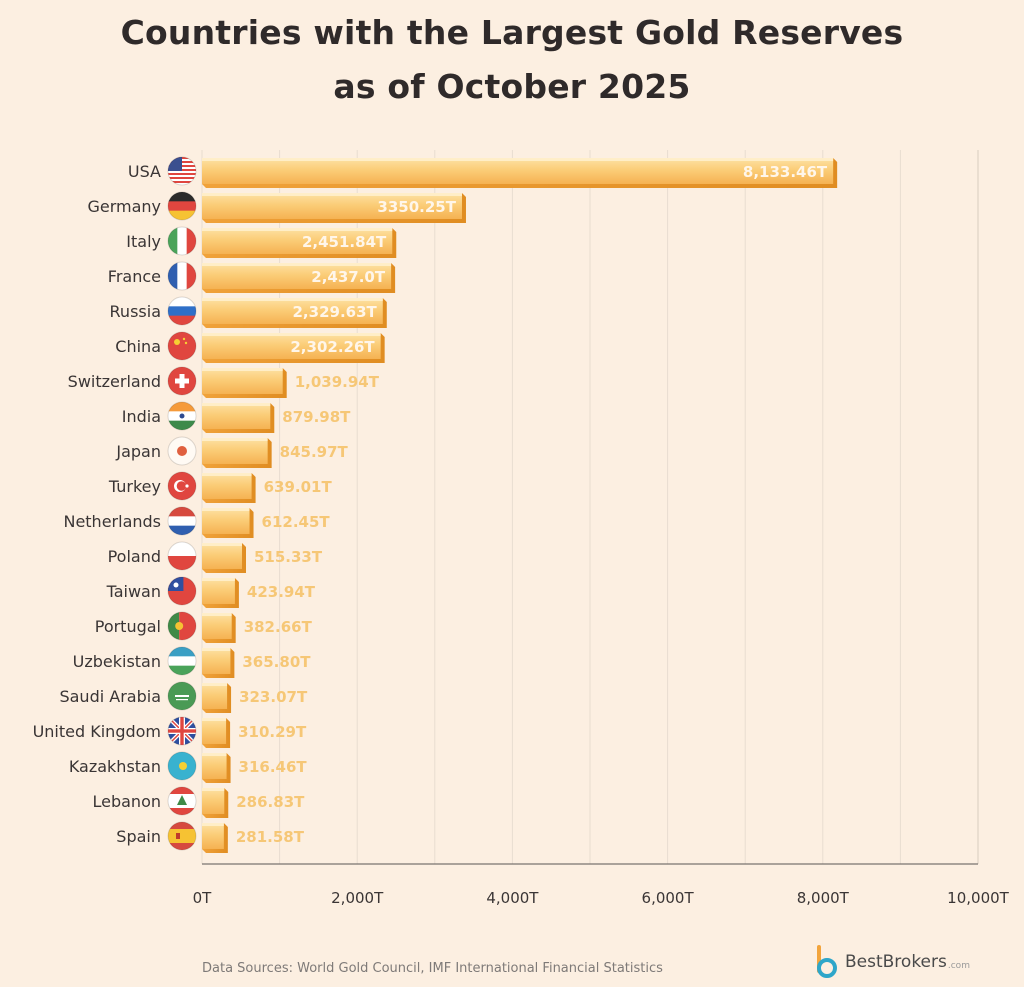 The width and height of the screenshot is (1024, 987). I want to click on bar-group: 1,039.94T, so click(291, 383).